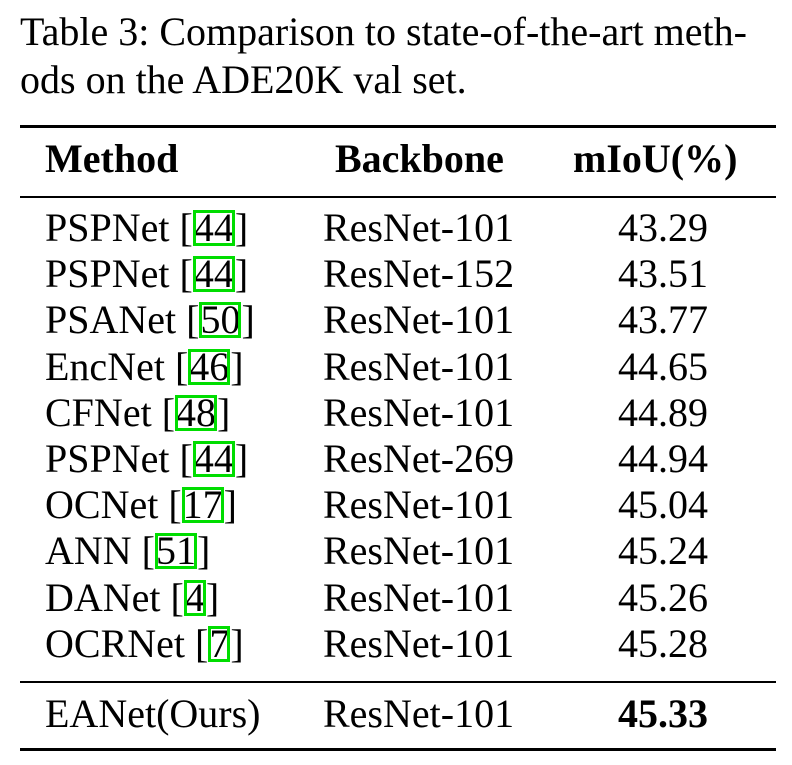  I want to click on citation-link: 51, so click(176, 551).